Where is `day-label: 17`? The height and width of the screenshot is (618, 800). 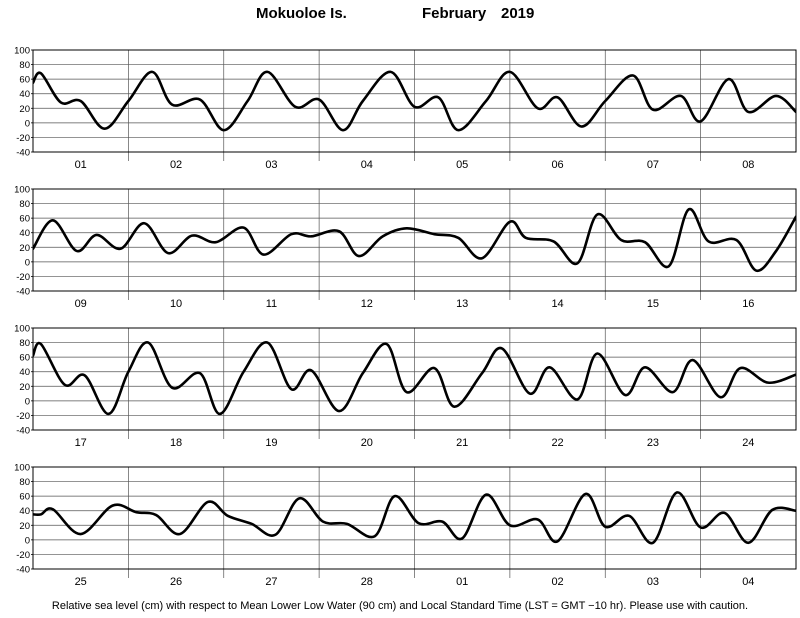 day-label: 17 is located at coordinates (81, 443).